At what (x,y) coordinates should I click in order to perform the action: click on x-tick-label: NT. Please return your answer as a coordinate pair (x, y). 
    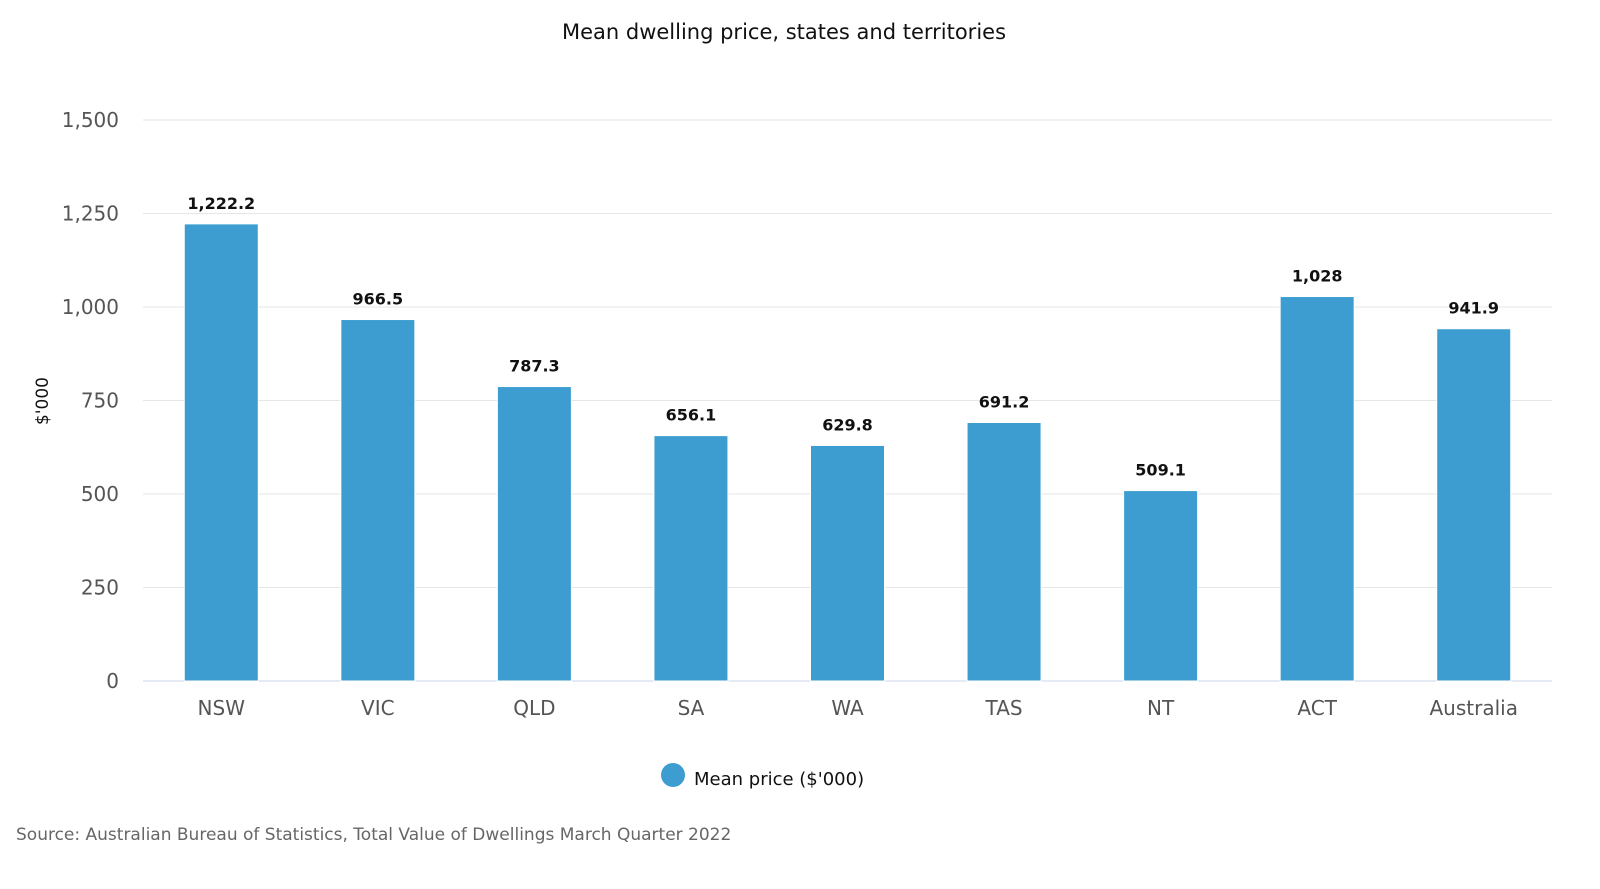
    Looking at the image, I should click on (1161, 708).